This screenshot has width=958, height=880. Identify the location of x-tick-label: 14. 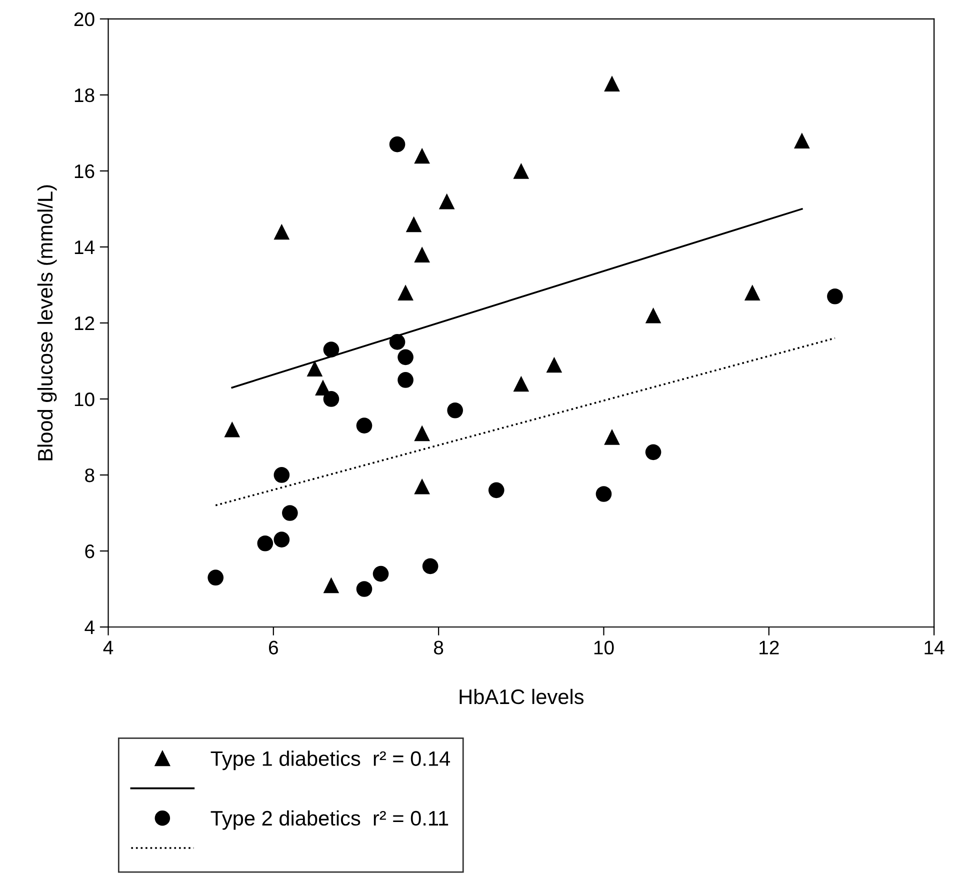
(934, 647).